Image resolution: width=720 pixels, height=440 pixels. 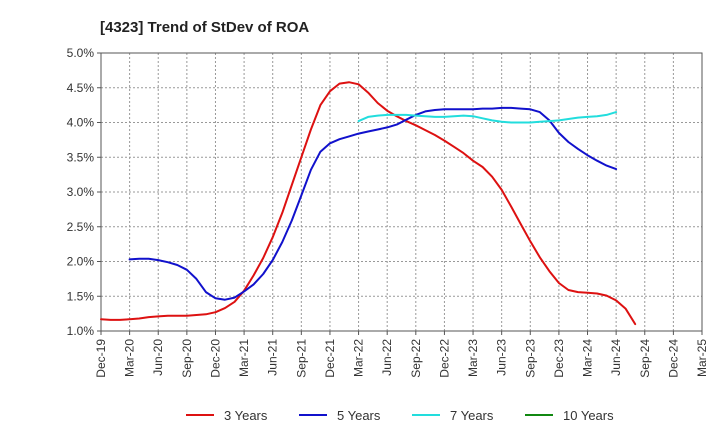 What do you see at coordinates (187, 358) in the screenshot?
I see `x-tick-label: Sep-20` at bounding box center [187, 358].